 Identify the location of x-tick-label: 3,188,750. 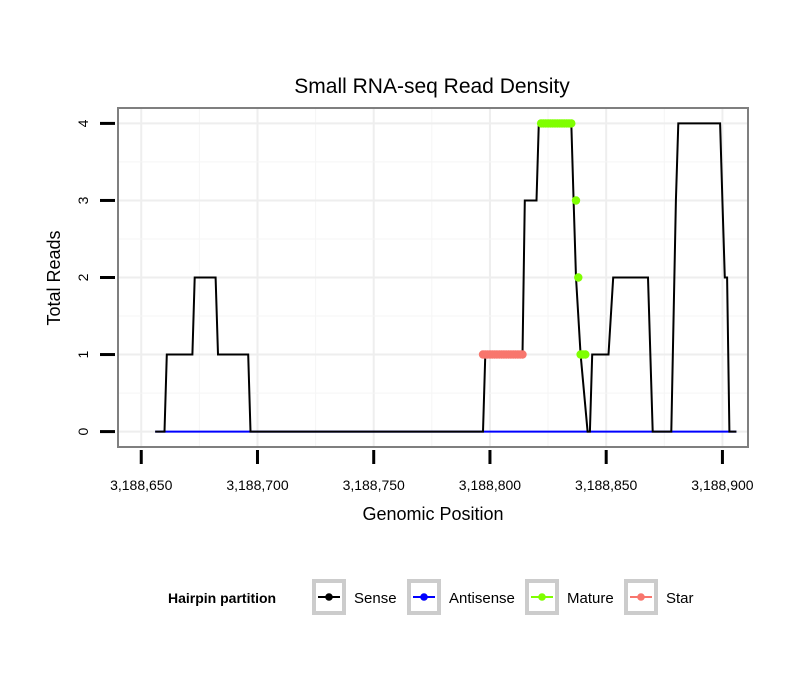
(374, 485).